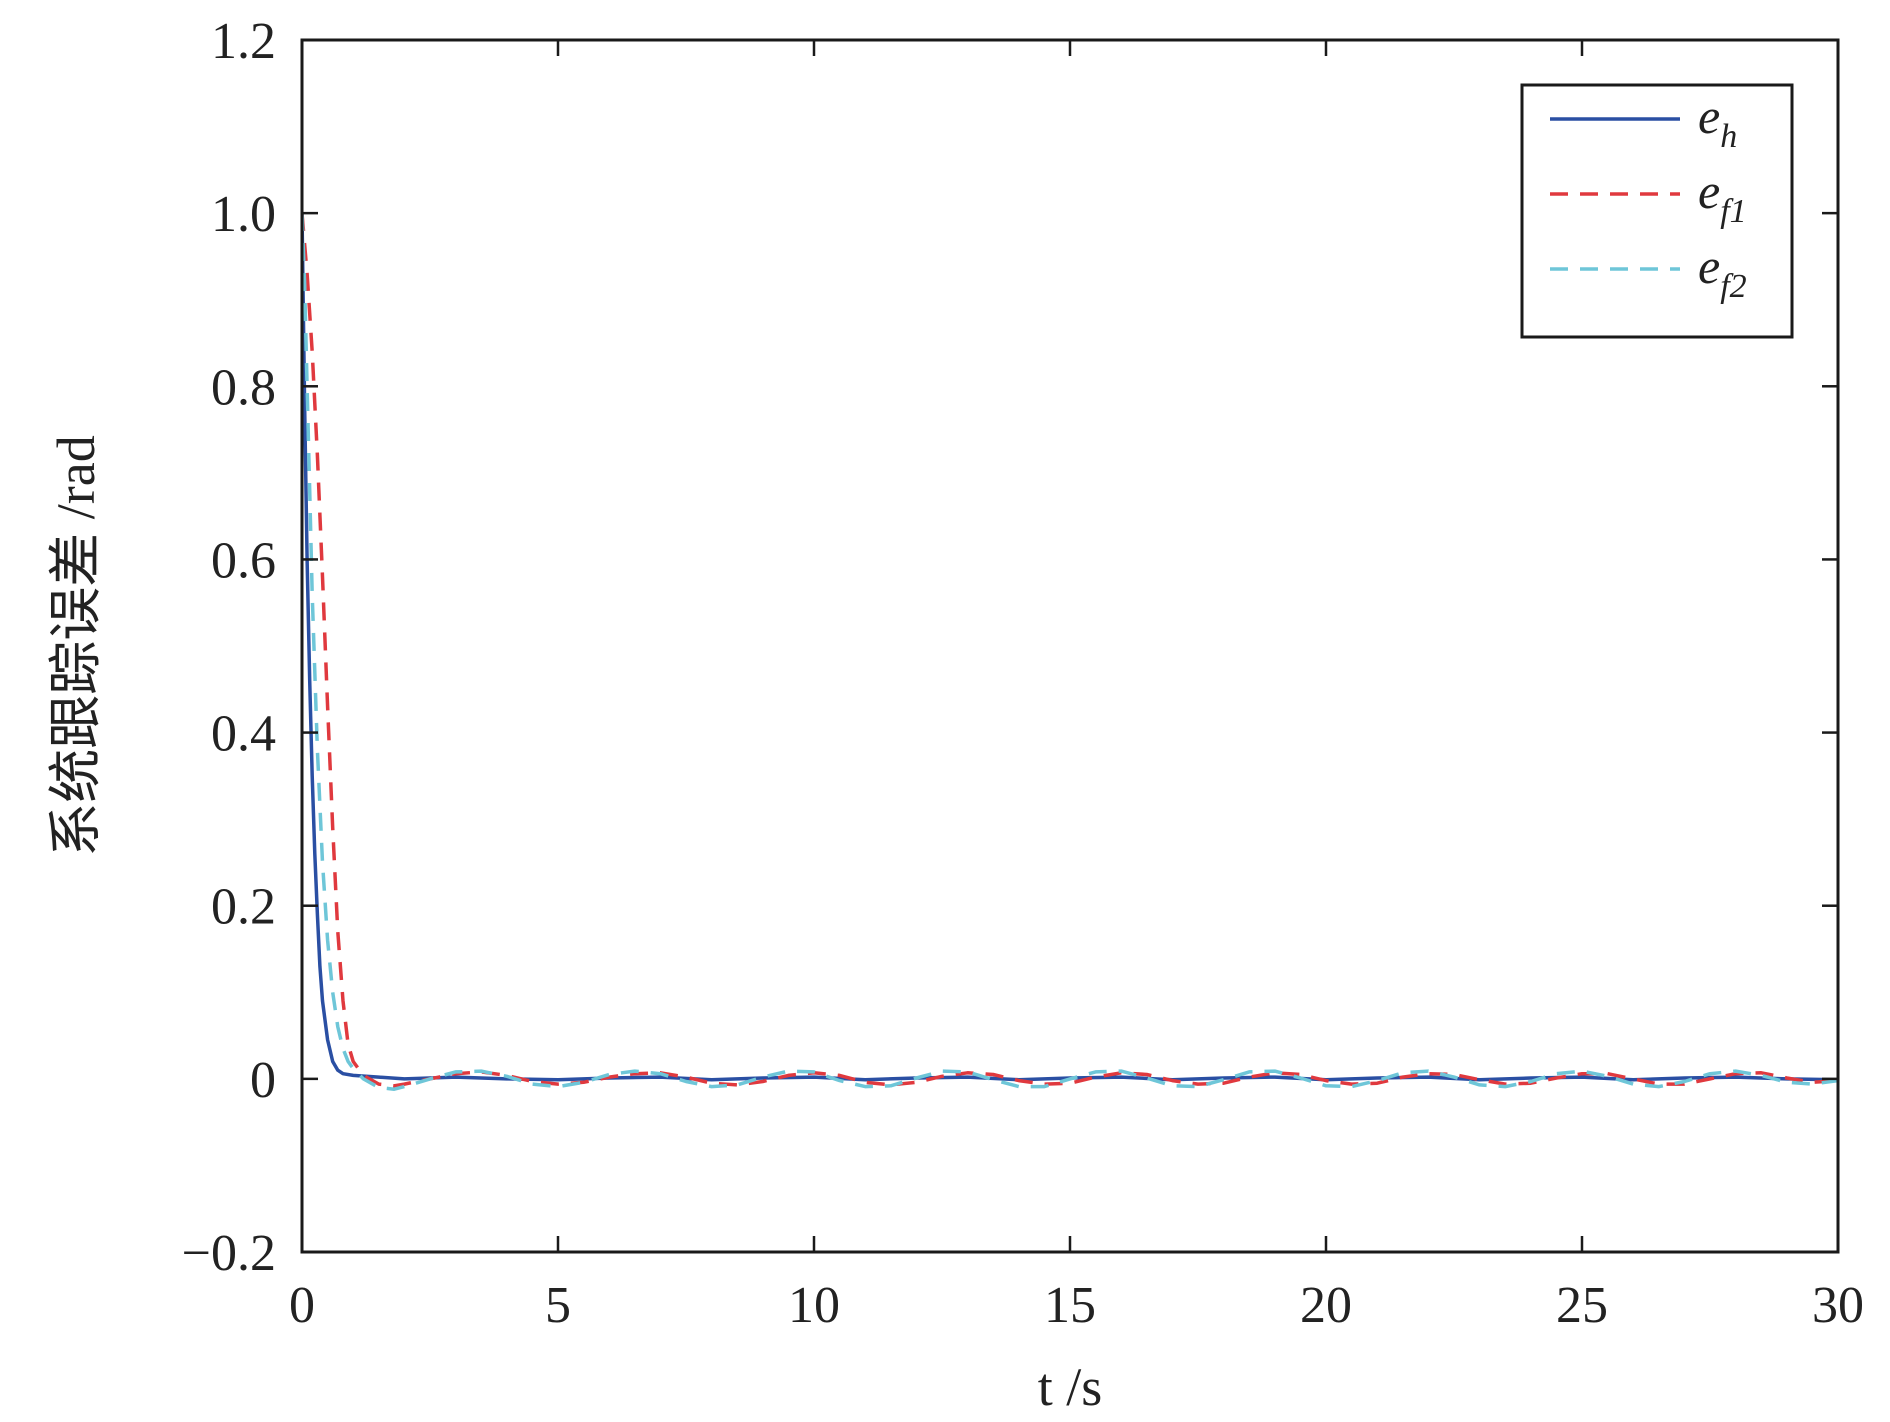  Describe the element at coordinates (243, 734) in the screenshot. I see `y-tick-label: 0.4` at that location.